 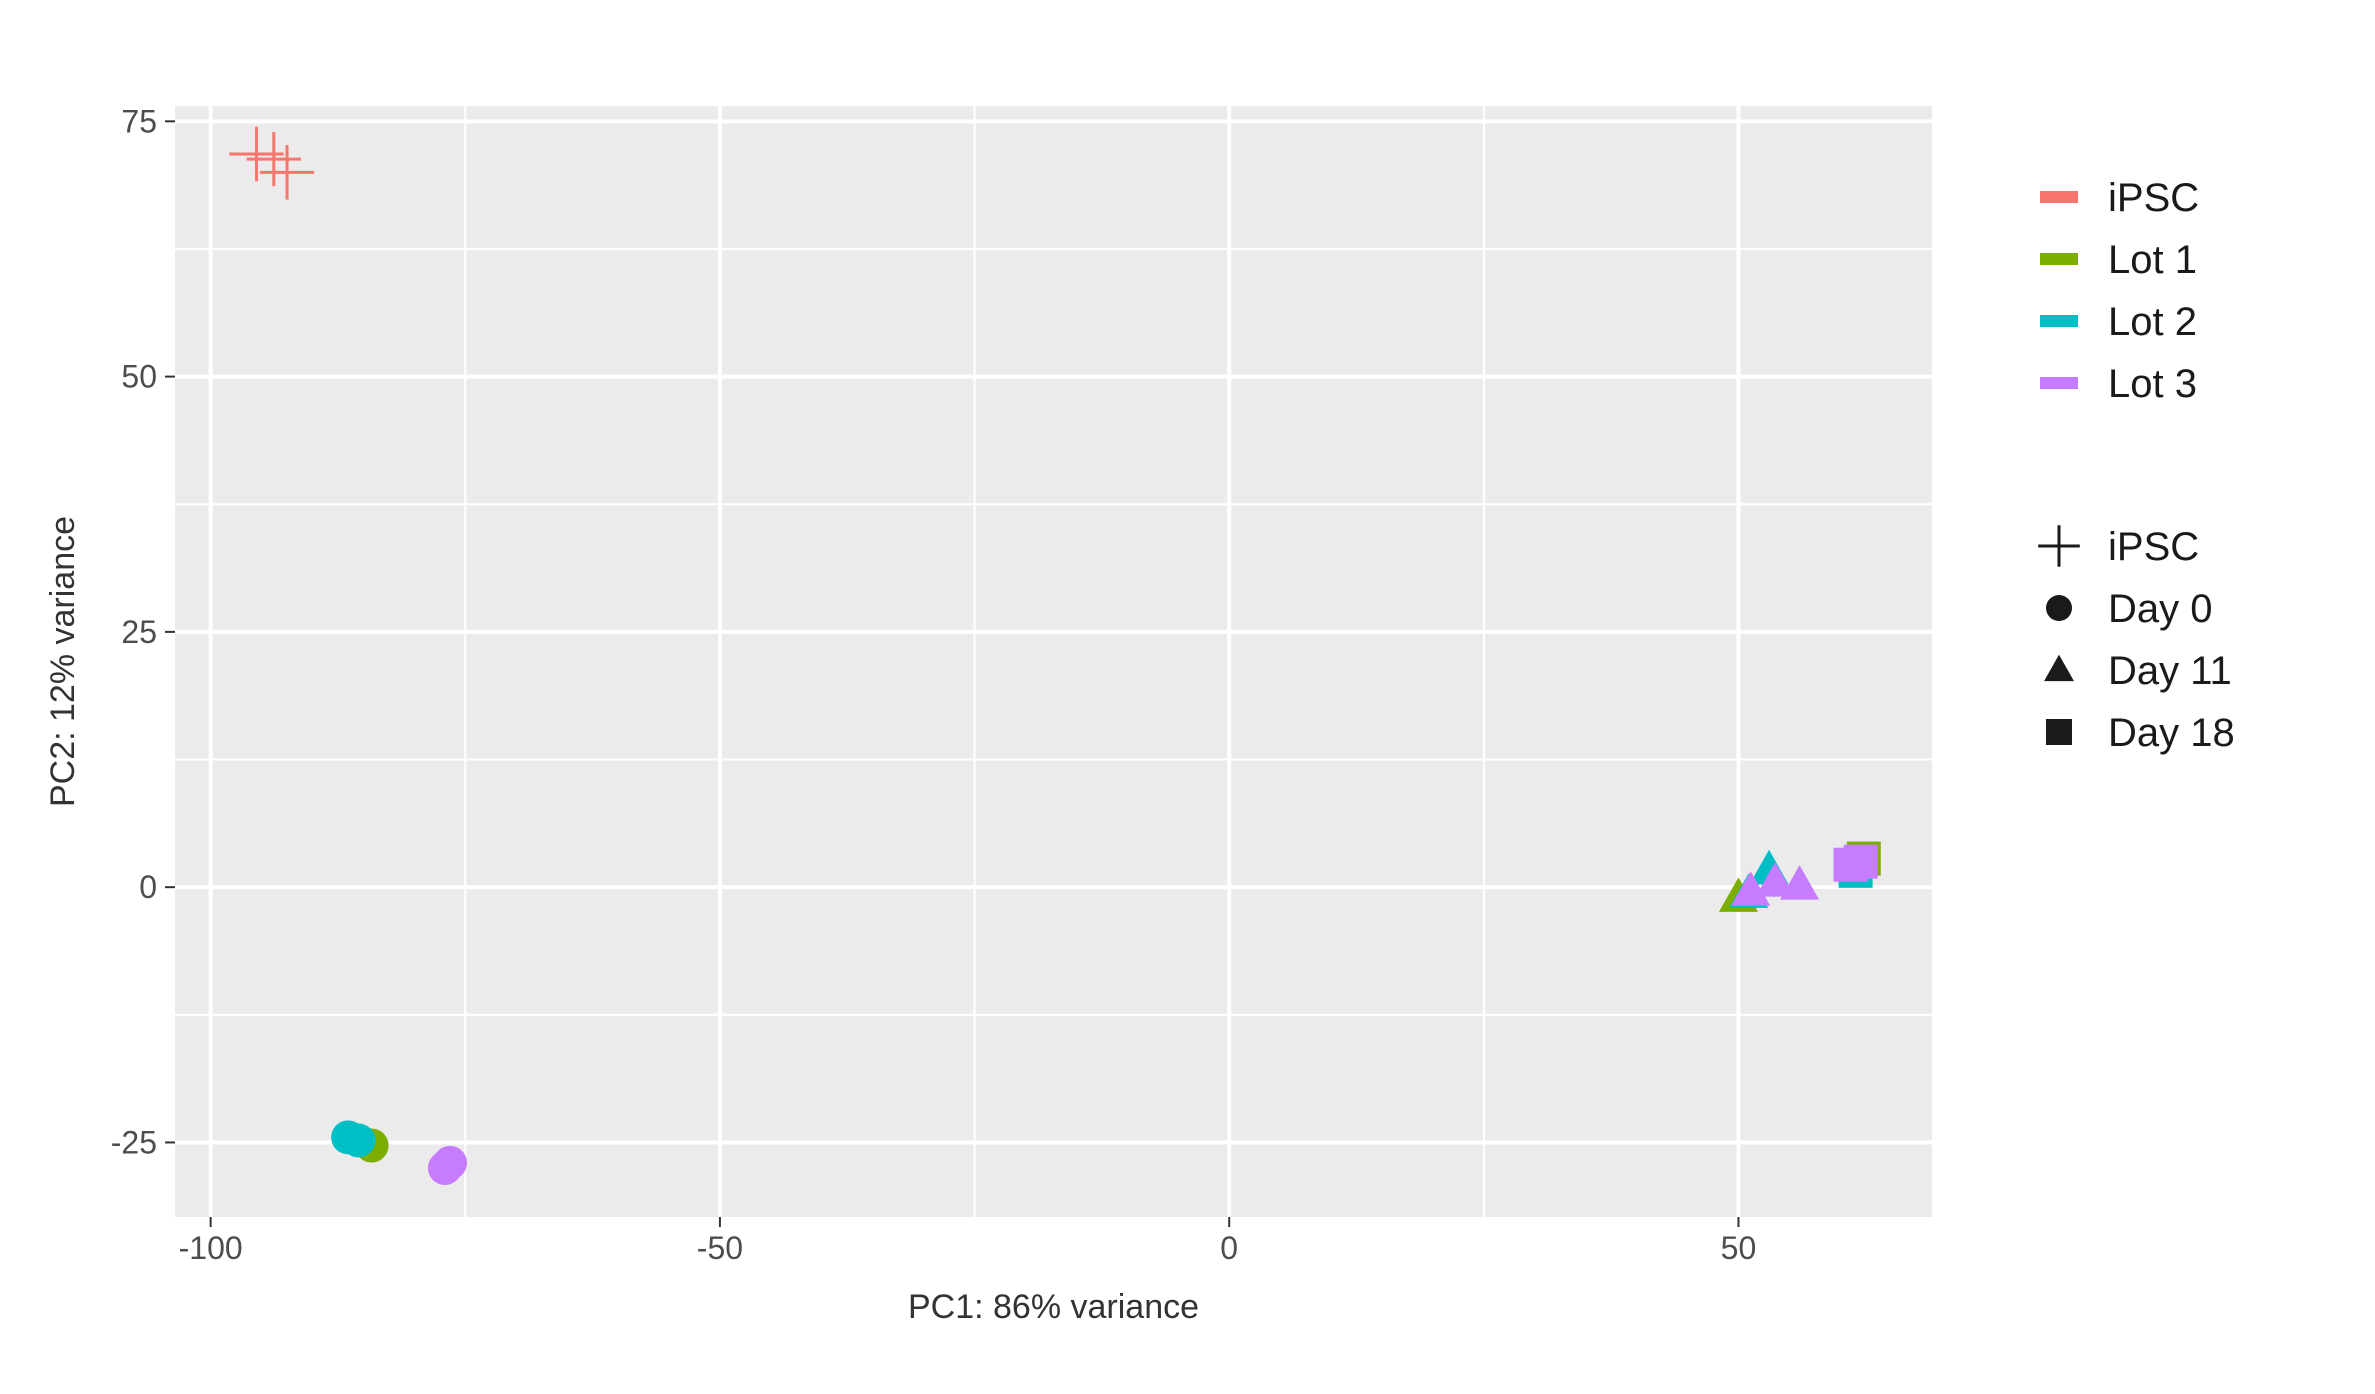 What do you see at coordinates (2059, 668) in the screenshot?
I see `legend-shape-key-triangle` at bounding box center [2059, 668].